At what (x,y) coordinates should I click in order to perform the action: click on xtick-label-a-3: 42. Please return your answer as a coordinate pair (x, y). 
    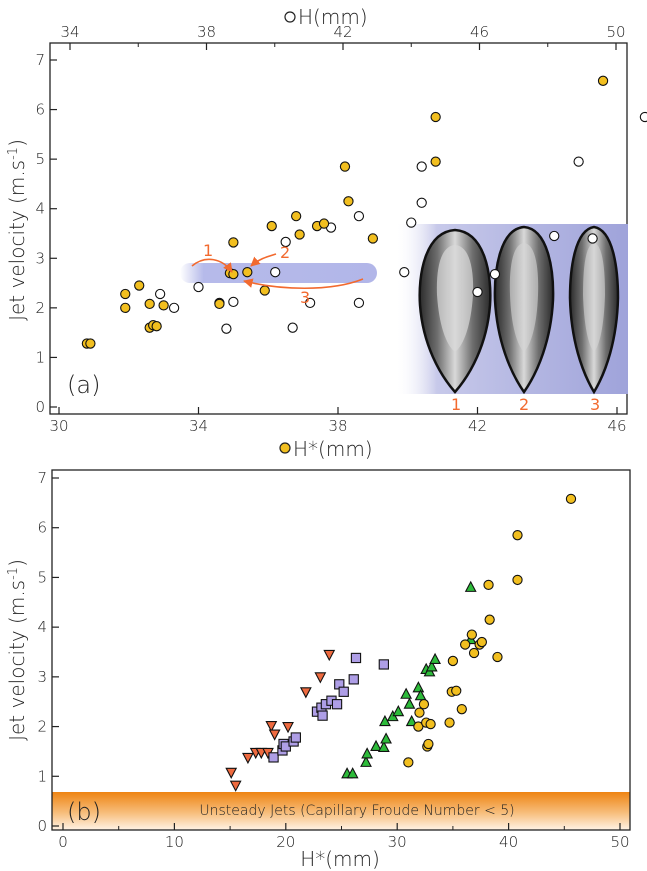
    Looking at the image, I should click on (477, 426).